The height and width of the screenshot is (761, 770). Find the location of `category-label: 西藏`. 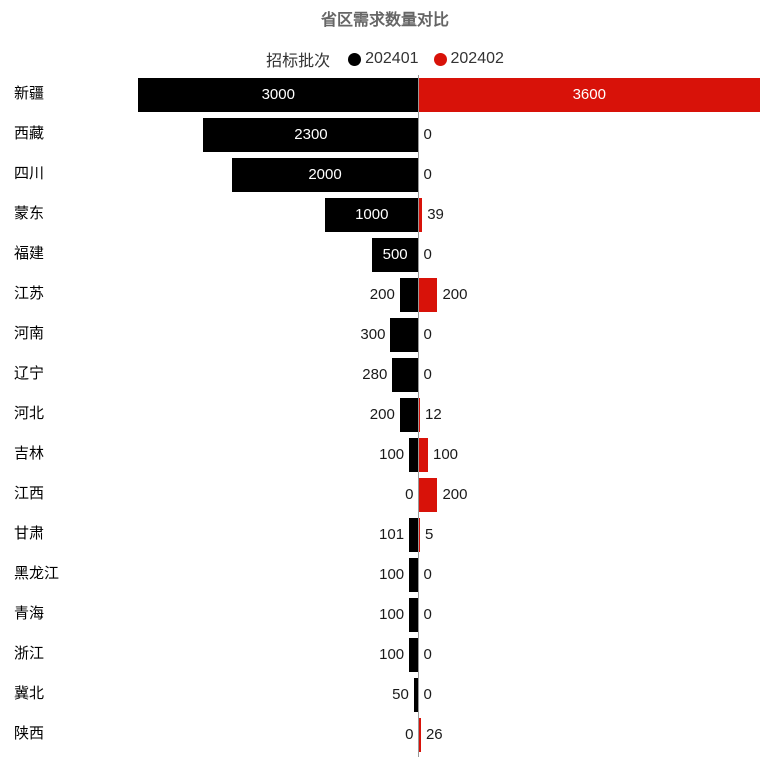

category-label: 西藏 is located at coordinates (29, 133).